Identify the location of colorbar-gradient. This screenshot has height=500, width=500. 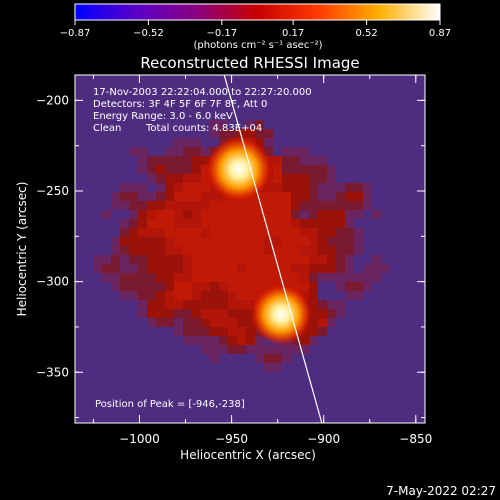
(257, 12).